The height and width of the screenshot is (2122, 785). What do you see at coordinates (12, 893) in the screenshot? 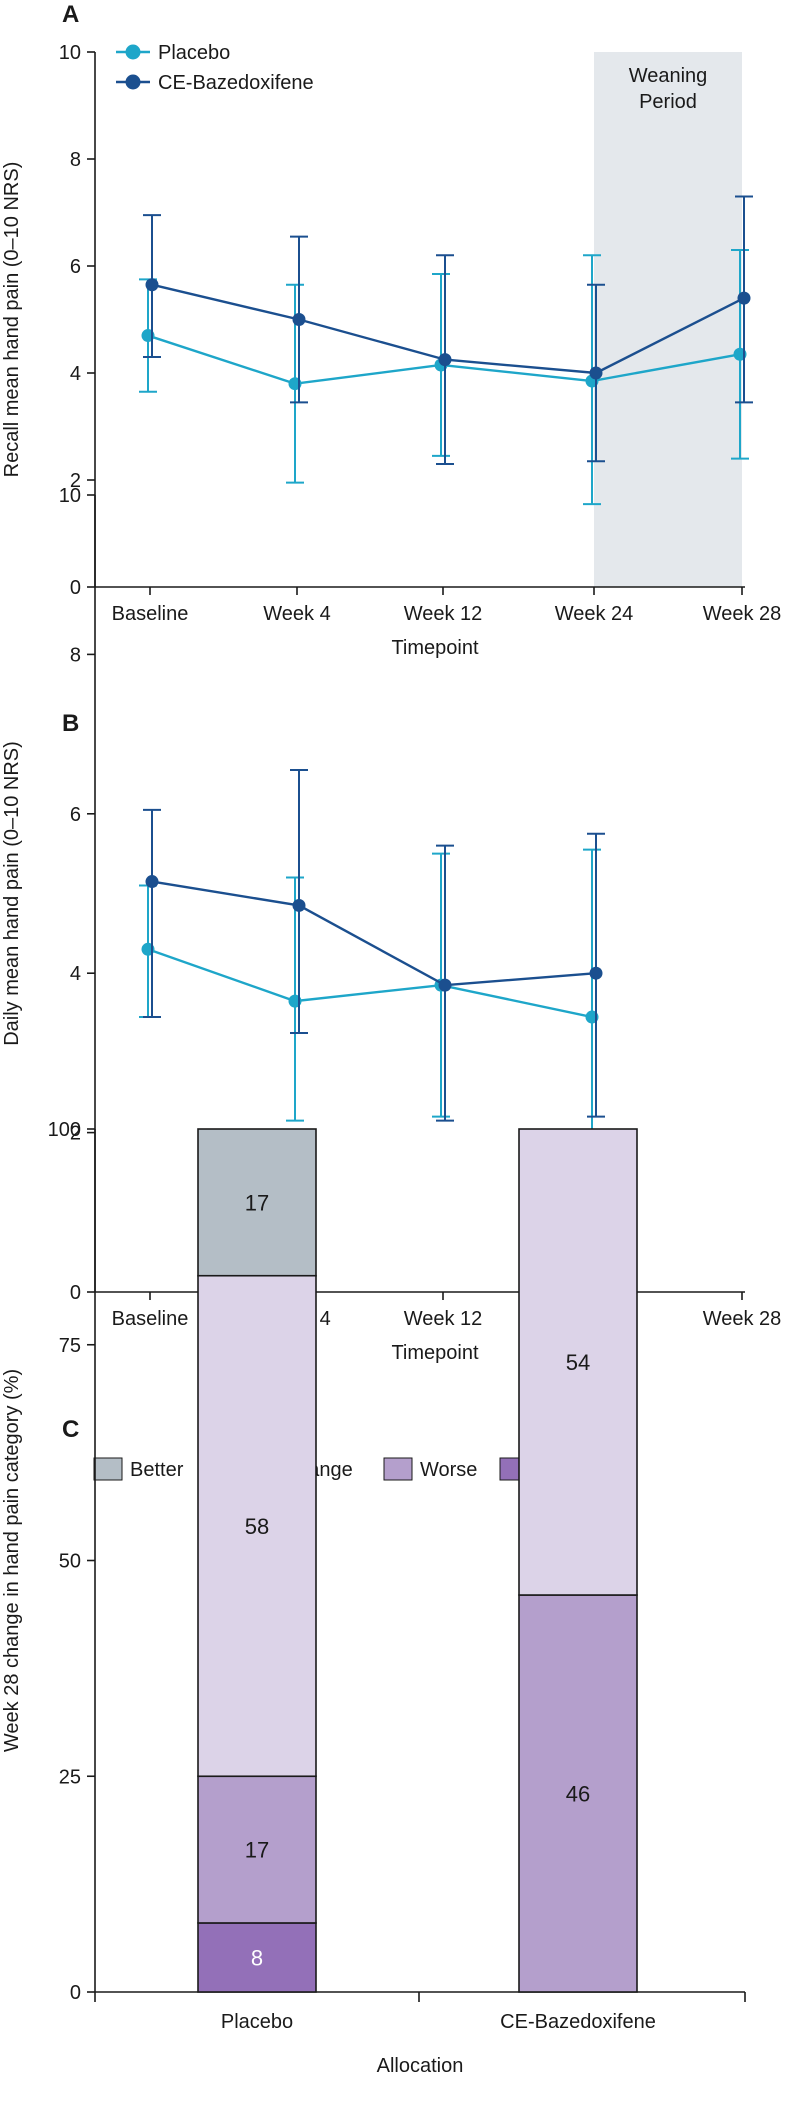
I see `y-axis-label: Daily mean hand pain (0–10 NRS)` at bounding box center [12, 893].